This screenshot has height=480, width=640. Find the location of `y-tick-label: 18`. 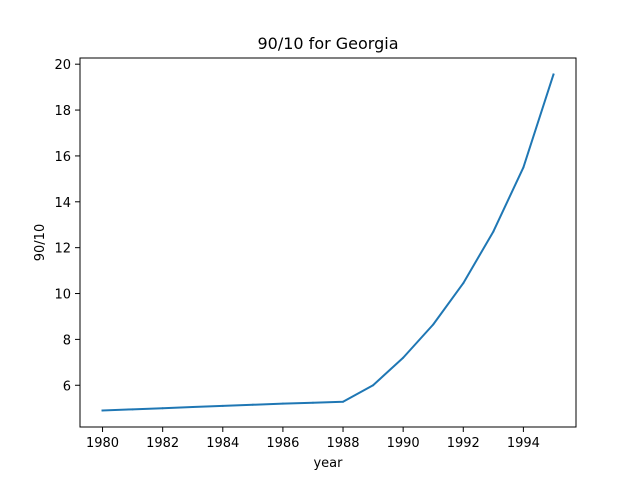

y-tick-label: 18 is located at coordinates (62, 111).